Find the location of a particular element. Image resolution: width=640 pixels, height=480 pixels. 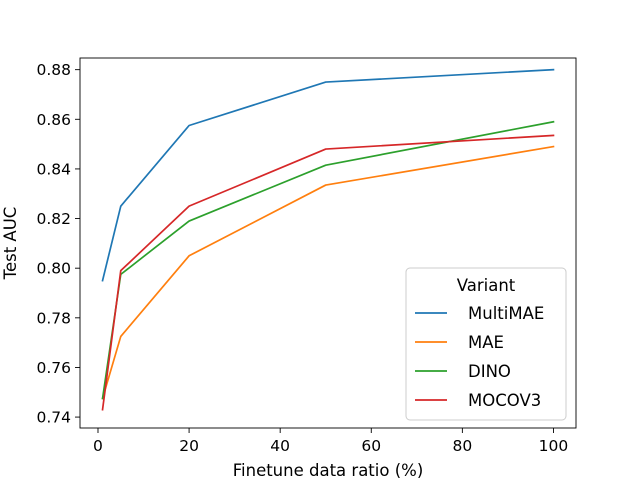

y-tick-label: 0.82 is located at coordinates (53, 219).